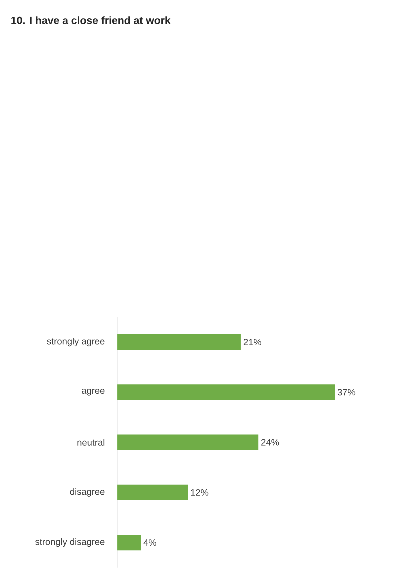  I want to click on data-label: 12%, so click(200, 492).